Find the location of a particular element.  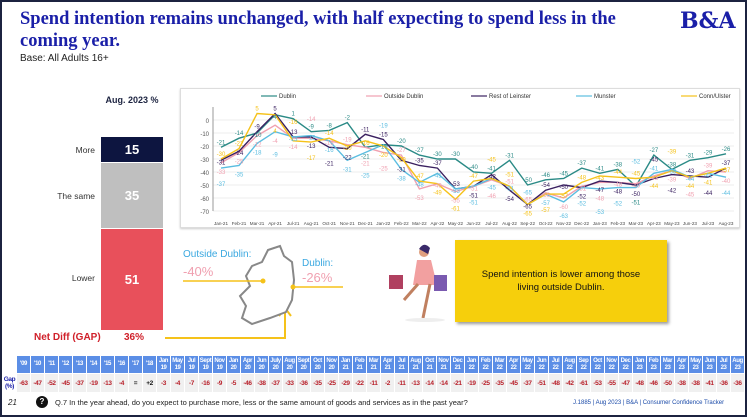

gap-header-cell: Aug 20 is located at coordinates (289, 364).